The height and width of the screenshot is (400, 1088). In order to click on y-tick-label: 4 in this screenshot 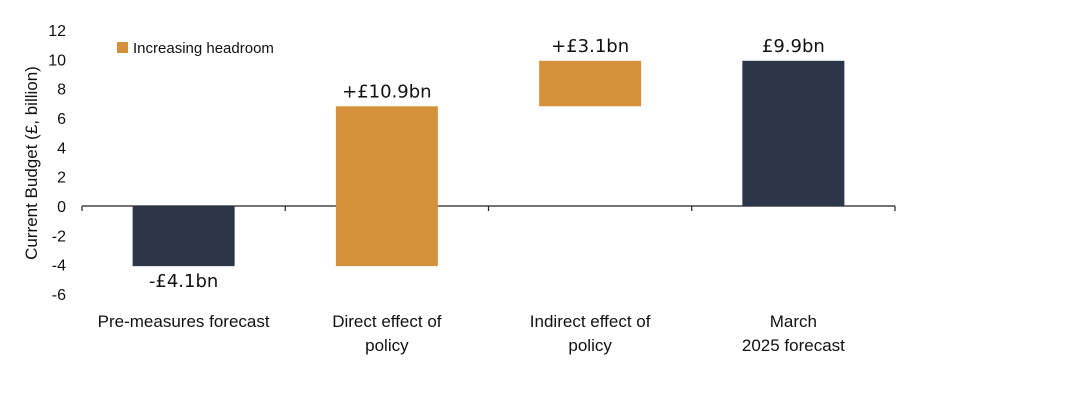, I will do `click(61, 148)`.